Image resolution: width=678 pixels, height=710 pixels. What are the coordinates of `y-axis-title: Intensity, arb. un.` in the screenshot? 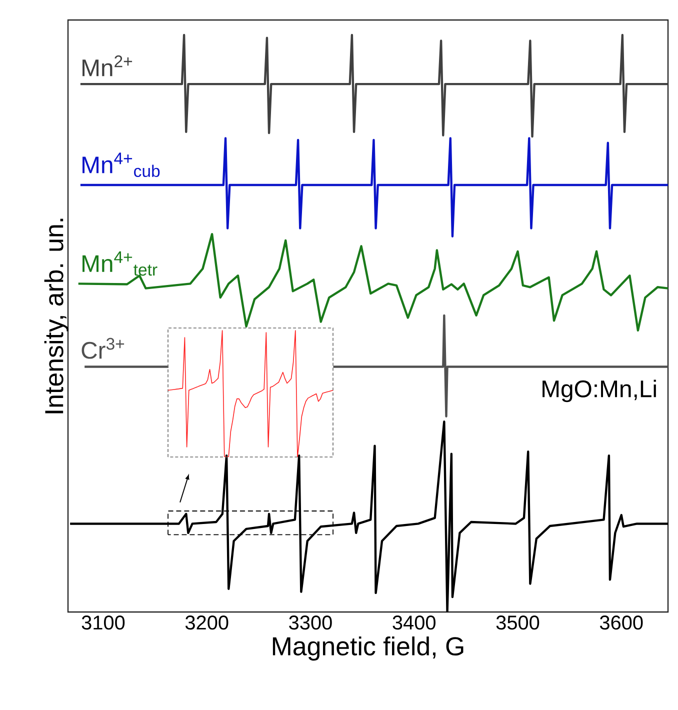 It's located at (56, 316).